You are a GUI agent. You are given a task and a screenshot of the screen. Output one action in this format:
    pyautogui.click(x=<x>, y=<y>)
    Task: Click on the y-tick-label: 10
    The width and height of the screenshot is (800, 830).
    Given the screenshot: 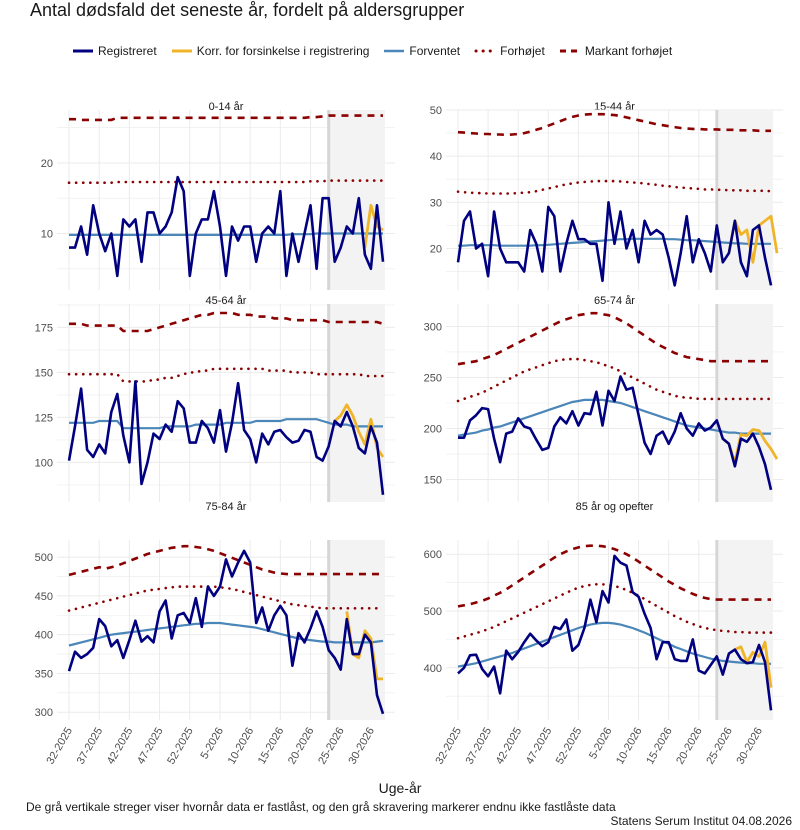 What is the action you would take?
    pyautogui.click(x=47, y=235)
    